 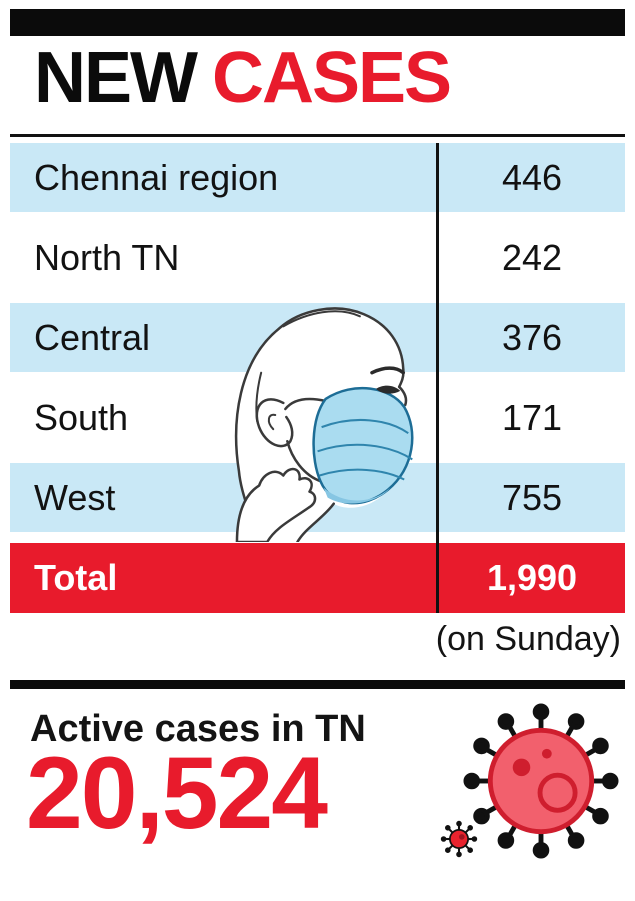 I want to click on section-divider-bar, so click(x=317, y=684).